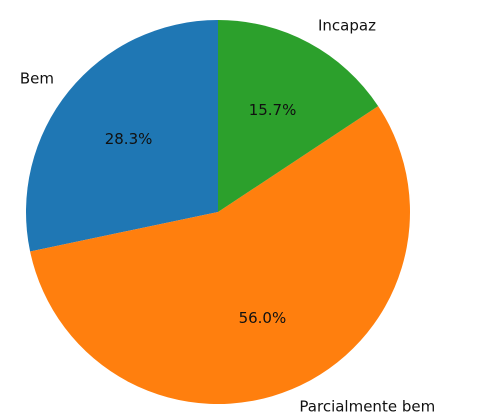 The height and width of the screenshot is (414, 477). Describe the element at coordinates (37, 78) in the screenshot. I see `slice-label: Bem` at that location.